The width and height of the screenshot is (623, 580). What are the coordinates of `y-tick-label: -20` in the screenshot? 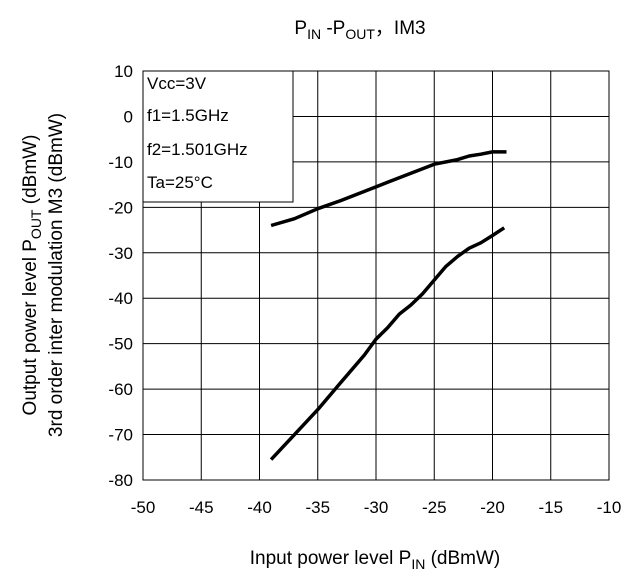 It's located at (120, 207).